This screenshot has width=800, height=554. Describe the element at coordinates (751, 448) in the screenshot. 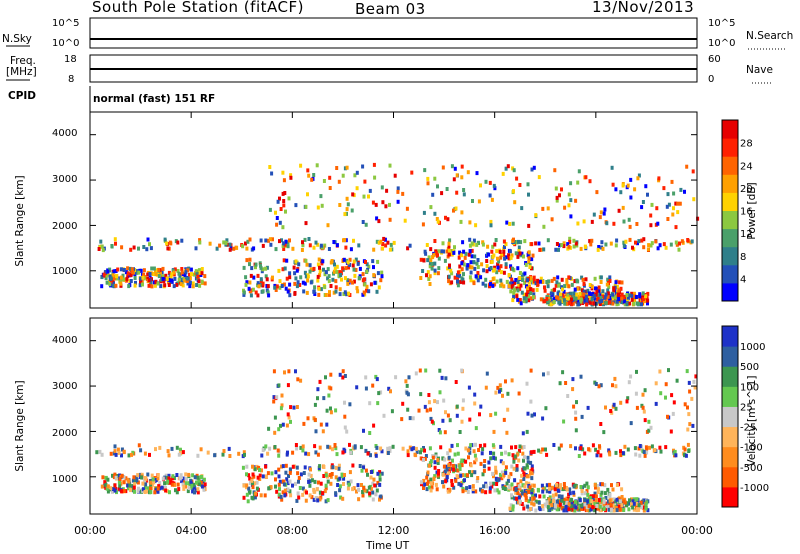

I see `velocity-panel-colorbar-tick: -100` at that location.